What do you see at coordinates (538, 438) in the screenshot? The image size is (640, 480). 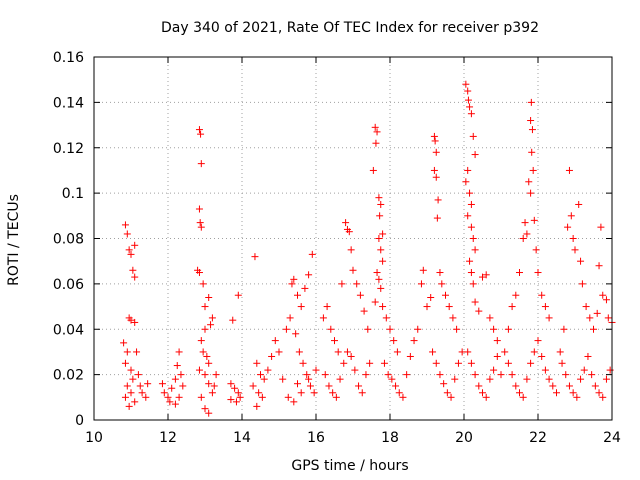 I see `x-tick-label: 22` at bounding box center [538, 438].